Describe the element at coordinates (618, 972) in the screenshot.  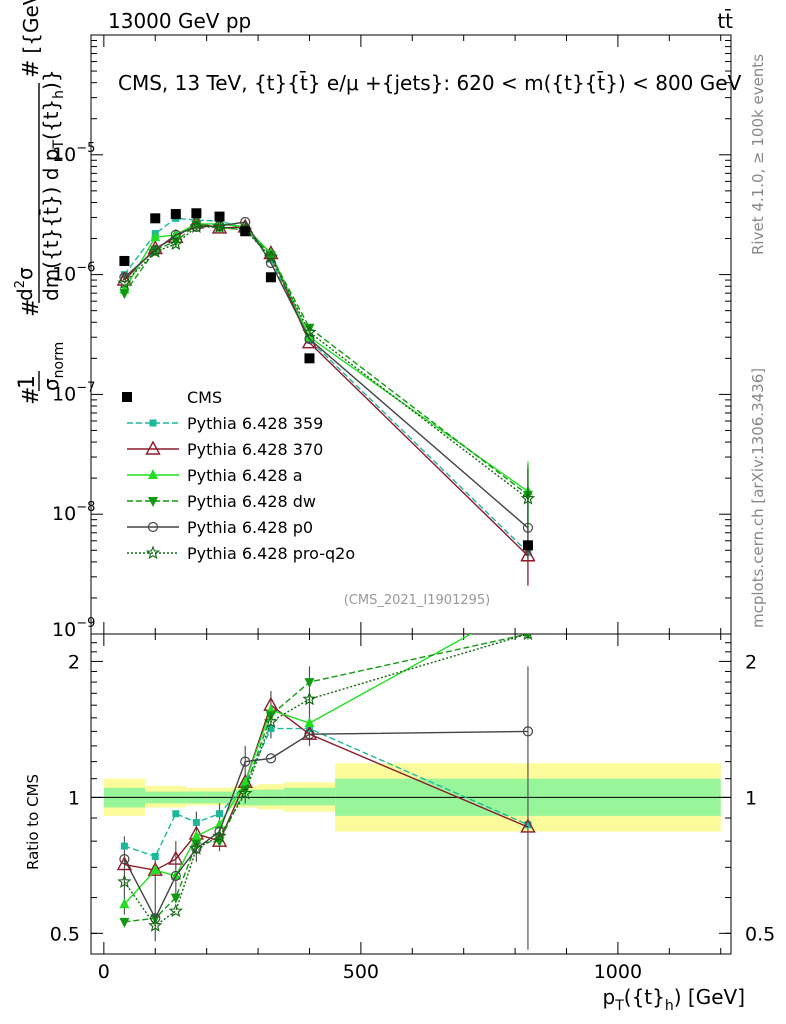
I see `x-tick-label: 1000` at that location.